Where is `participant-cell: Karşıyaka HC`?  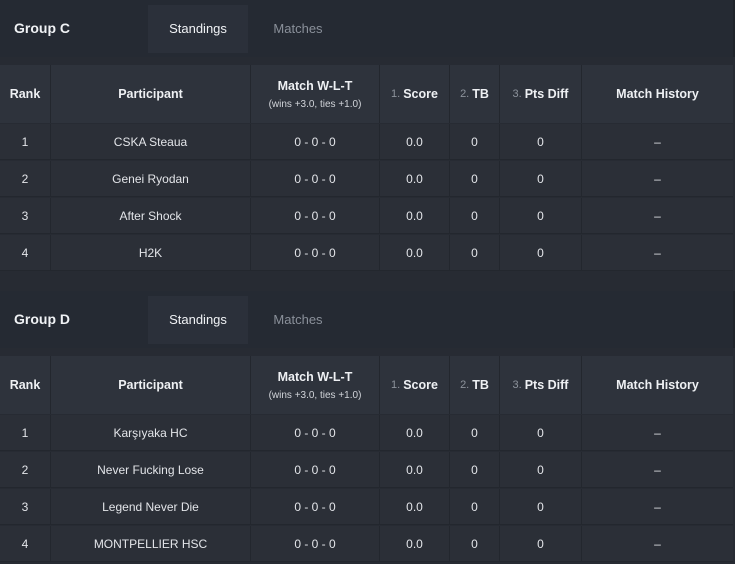
participant-cell: Karşıyaka HC is located at coordinates (151, 432).